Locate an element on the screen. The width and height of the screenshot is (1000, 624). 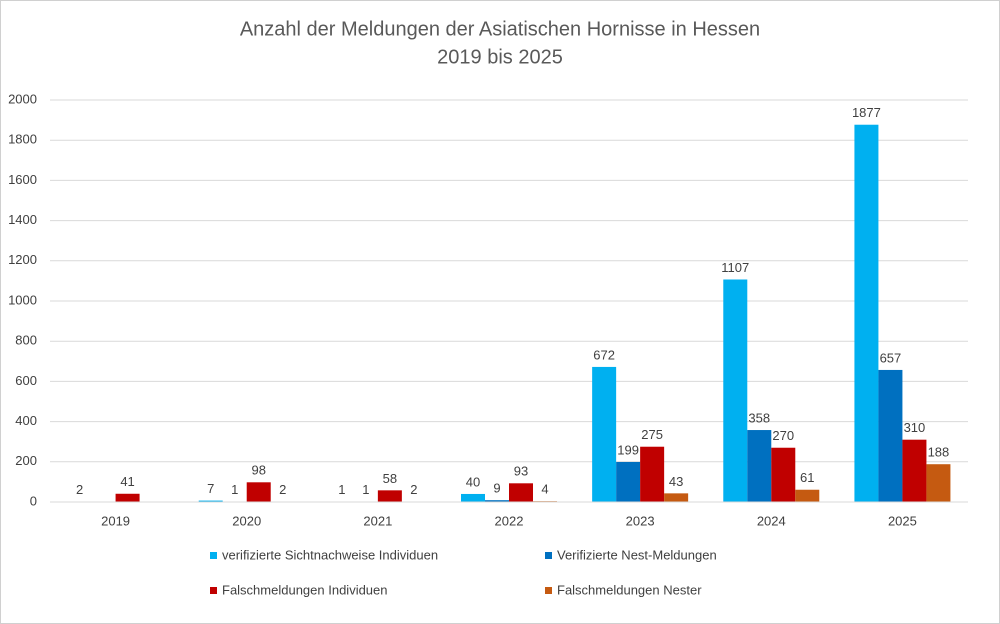
y-tick-label: 1600 is located at coordinates (22, 179).